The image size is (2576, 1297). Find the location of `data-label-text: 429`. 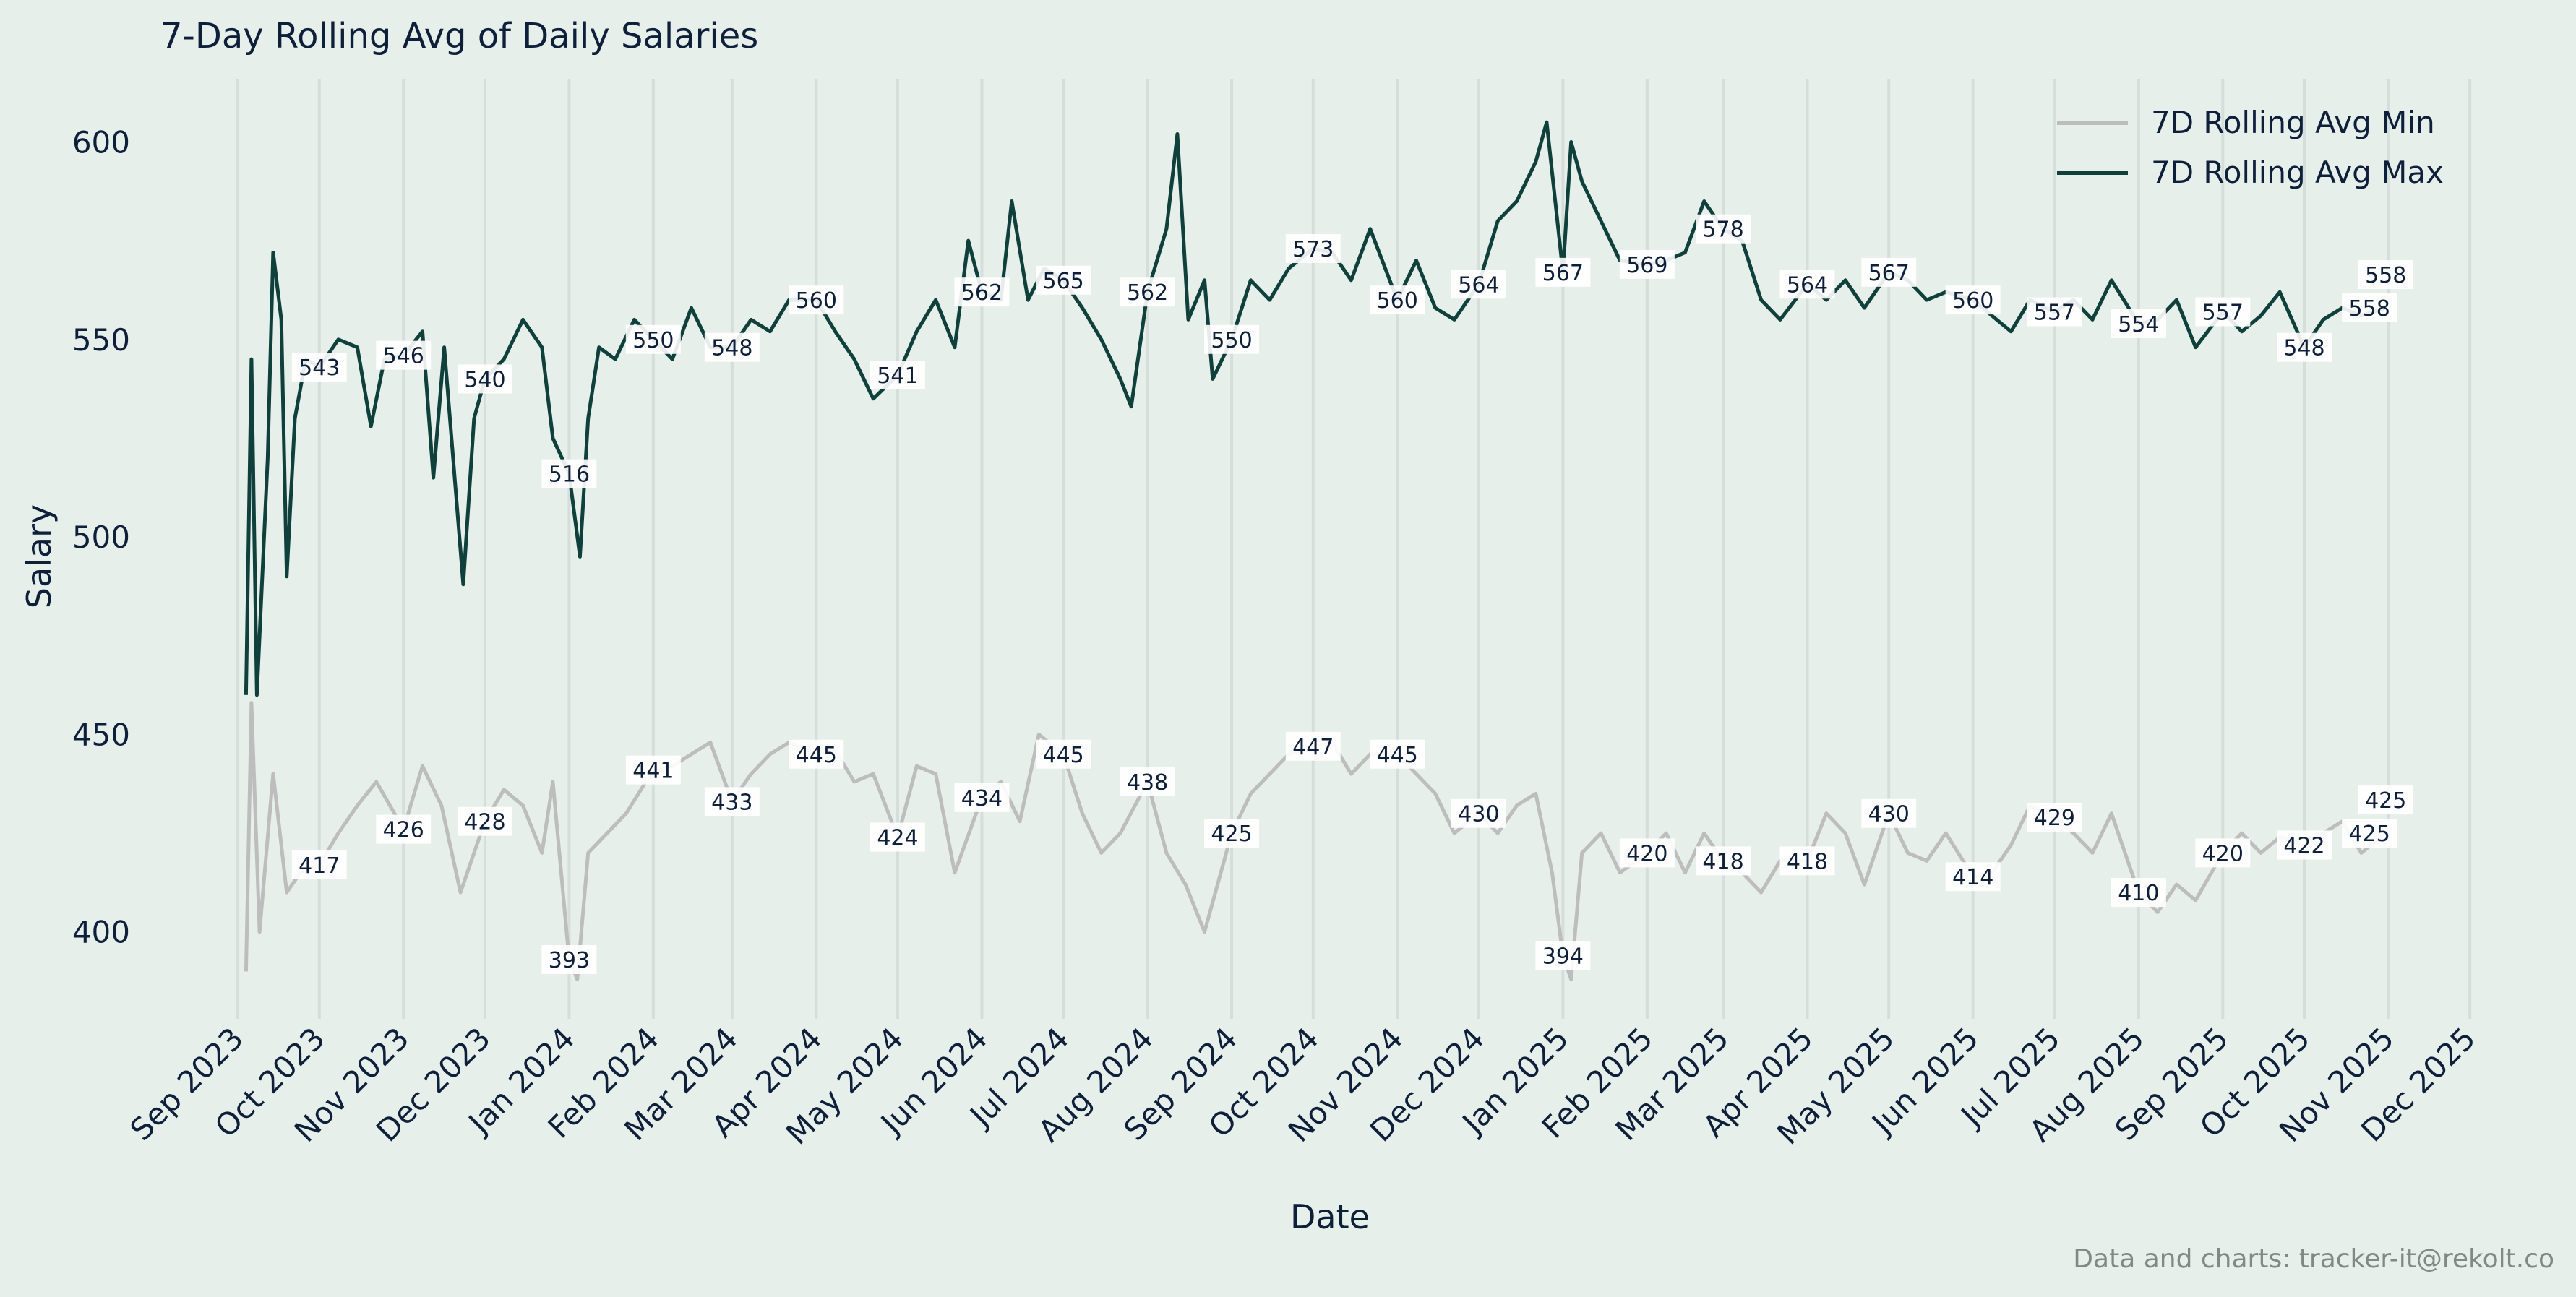

data-label-text: 429 is located at coordinates (2054, 819).